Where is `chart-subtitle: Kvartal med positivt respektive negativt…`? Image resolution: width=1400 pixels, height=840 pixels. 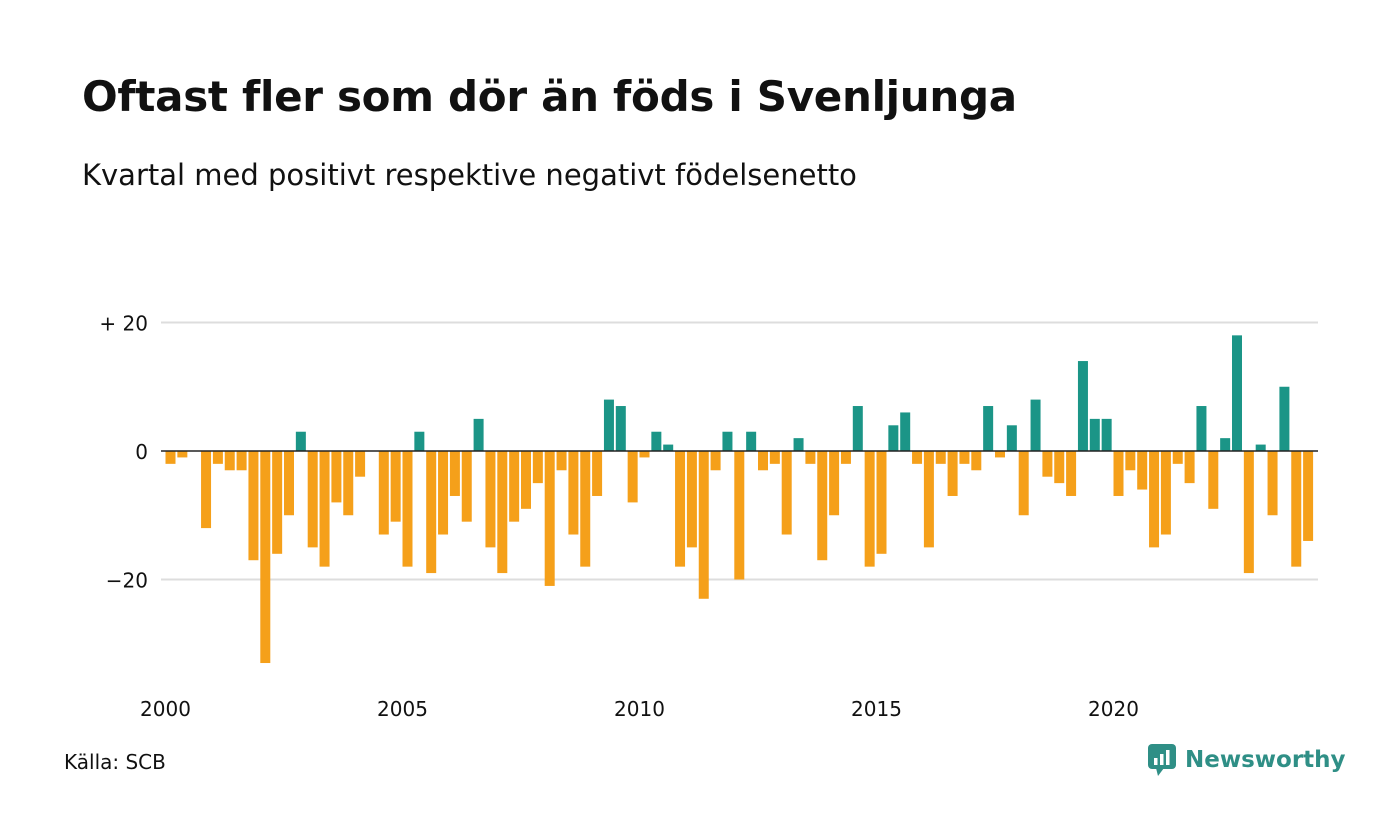 chart-subtitle: Kvartal med positivt respektive negativt… is located at coordinates (469, 175).